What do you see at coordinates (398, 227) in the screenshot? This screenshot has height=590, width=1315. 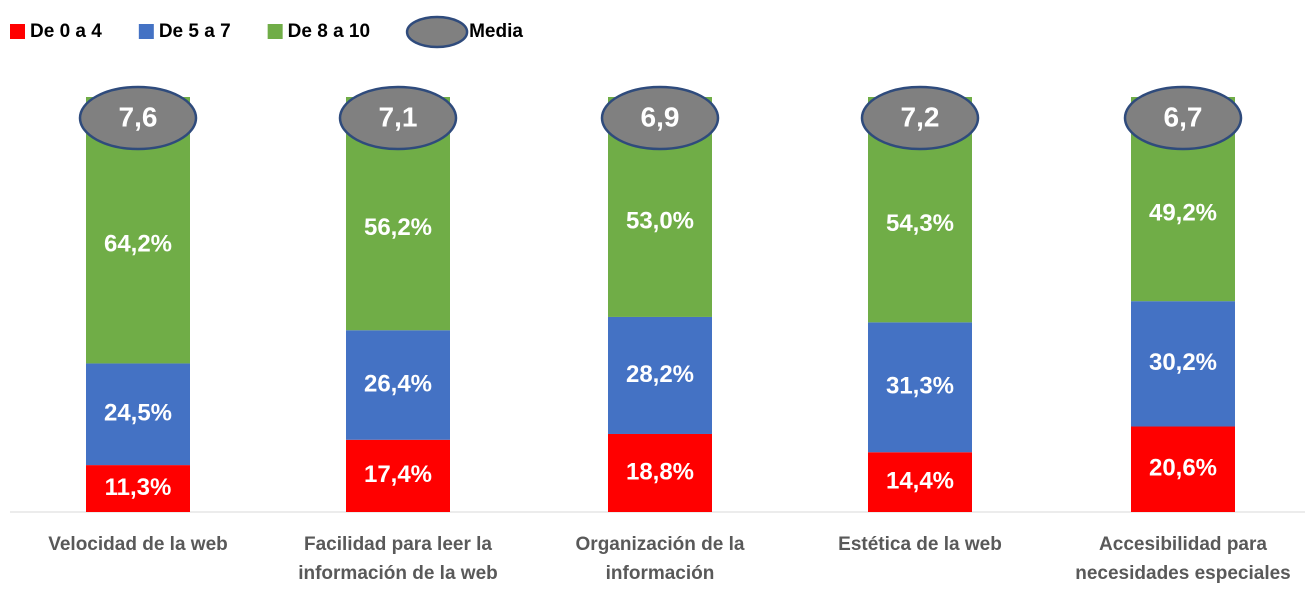 I see `data-label: 56,2%` at bounding box center [398, 227].